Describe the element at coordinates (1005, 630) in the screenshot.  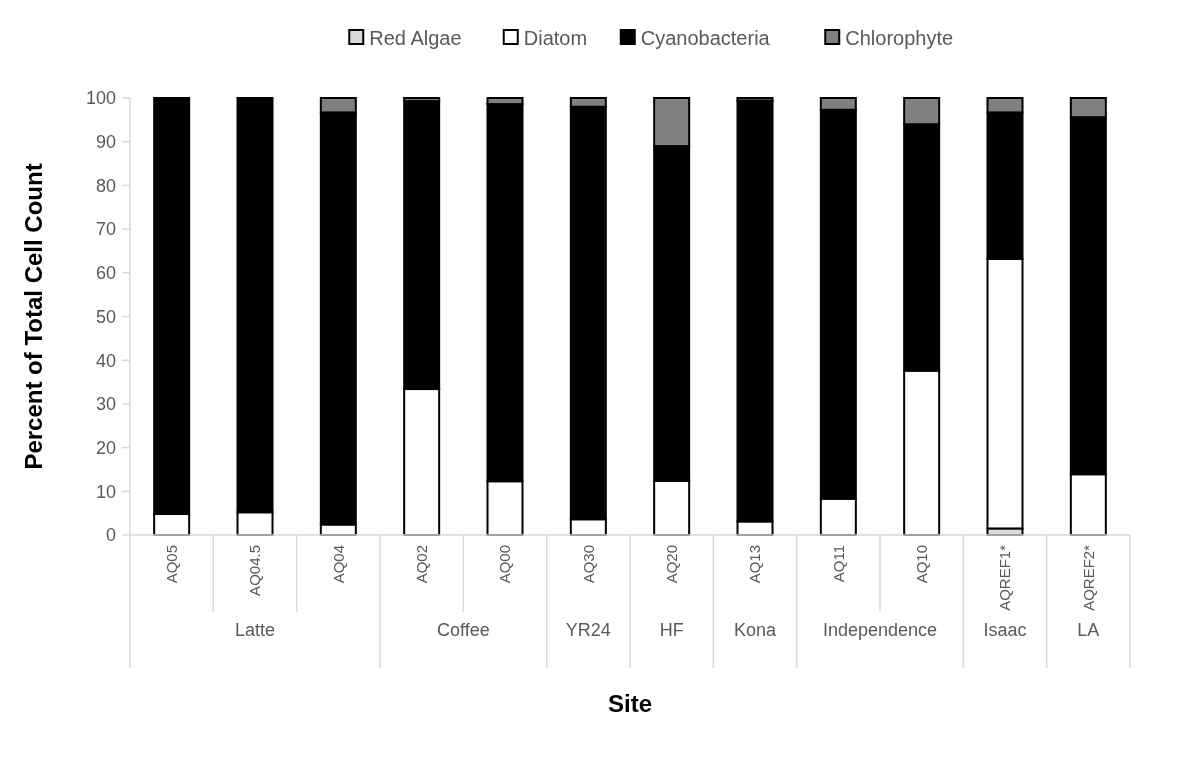
I see `text: Isaac` at that location.